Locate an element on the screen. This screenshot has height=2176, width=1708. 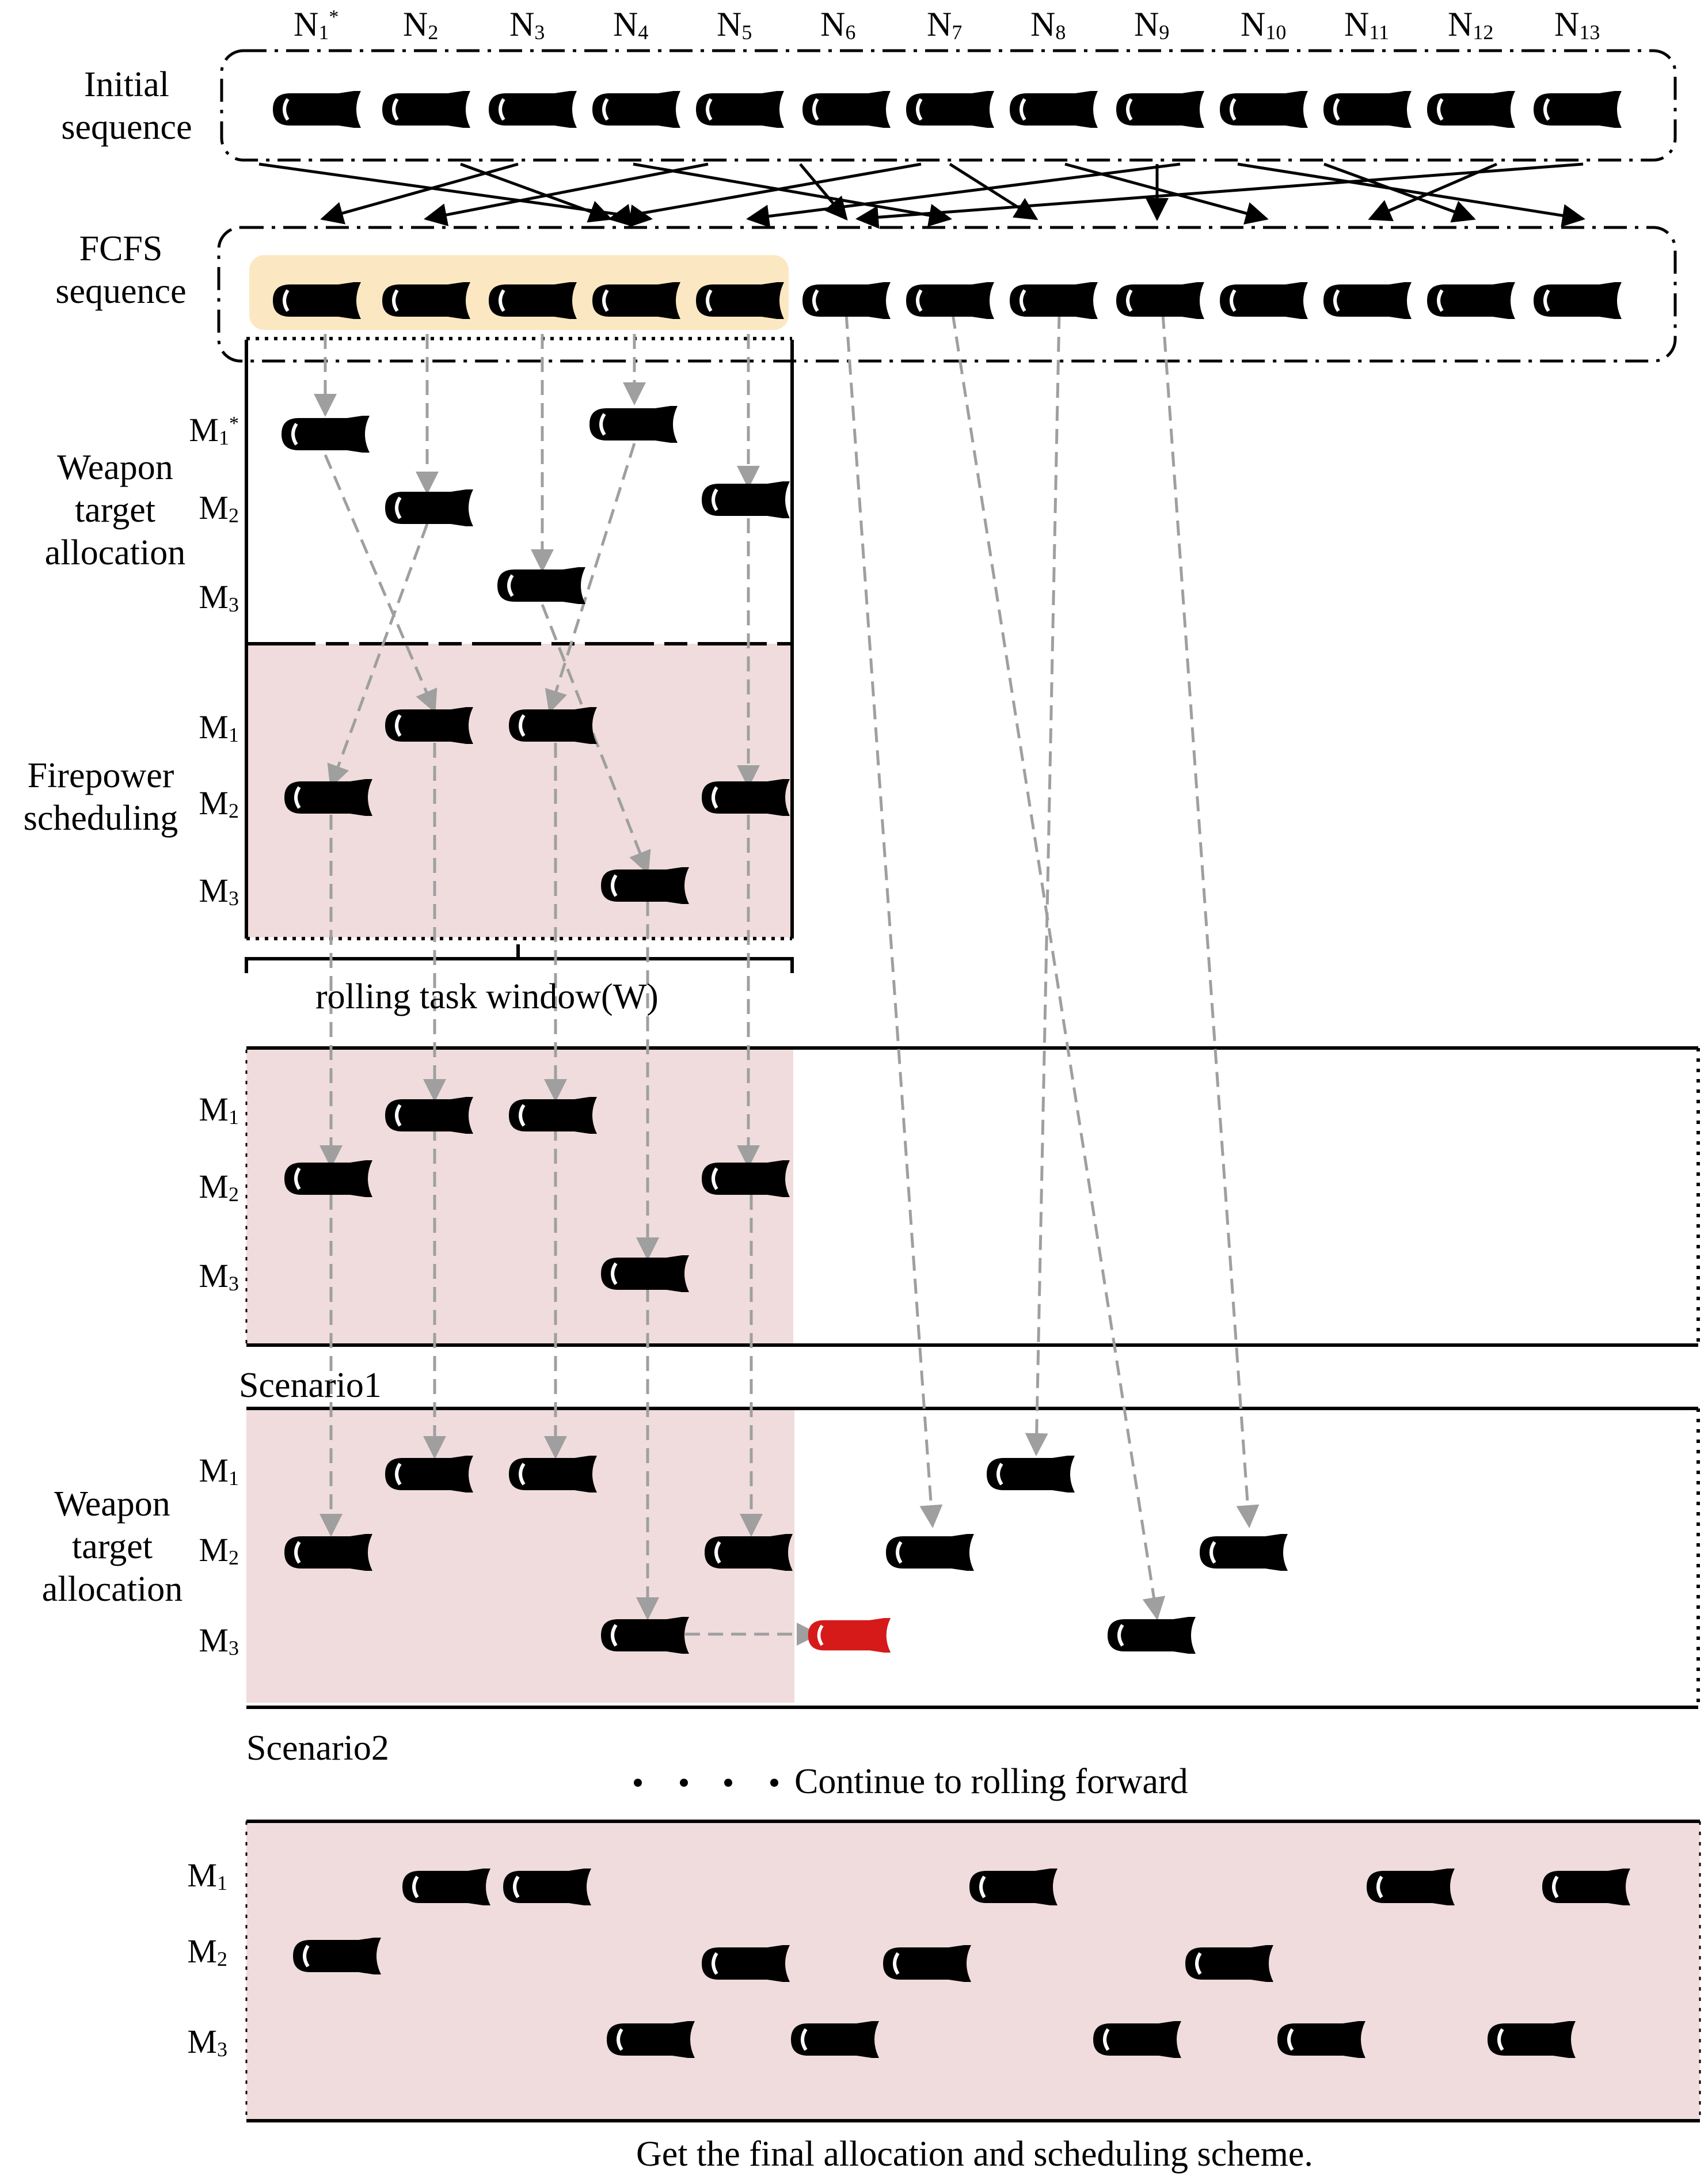
label-m3-final: M3 is located at coordinates (207, 2042).